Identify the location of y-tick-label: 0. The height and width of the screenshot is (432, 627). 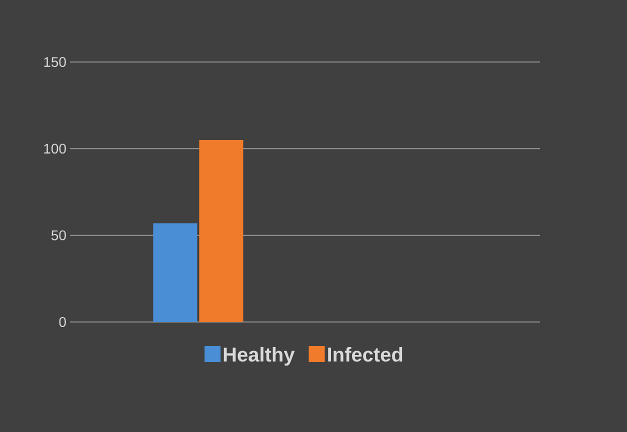
(62, 322).